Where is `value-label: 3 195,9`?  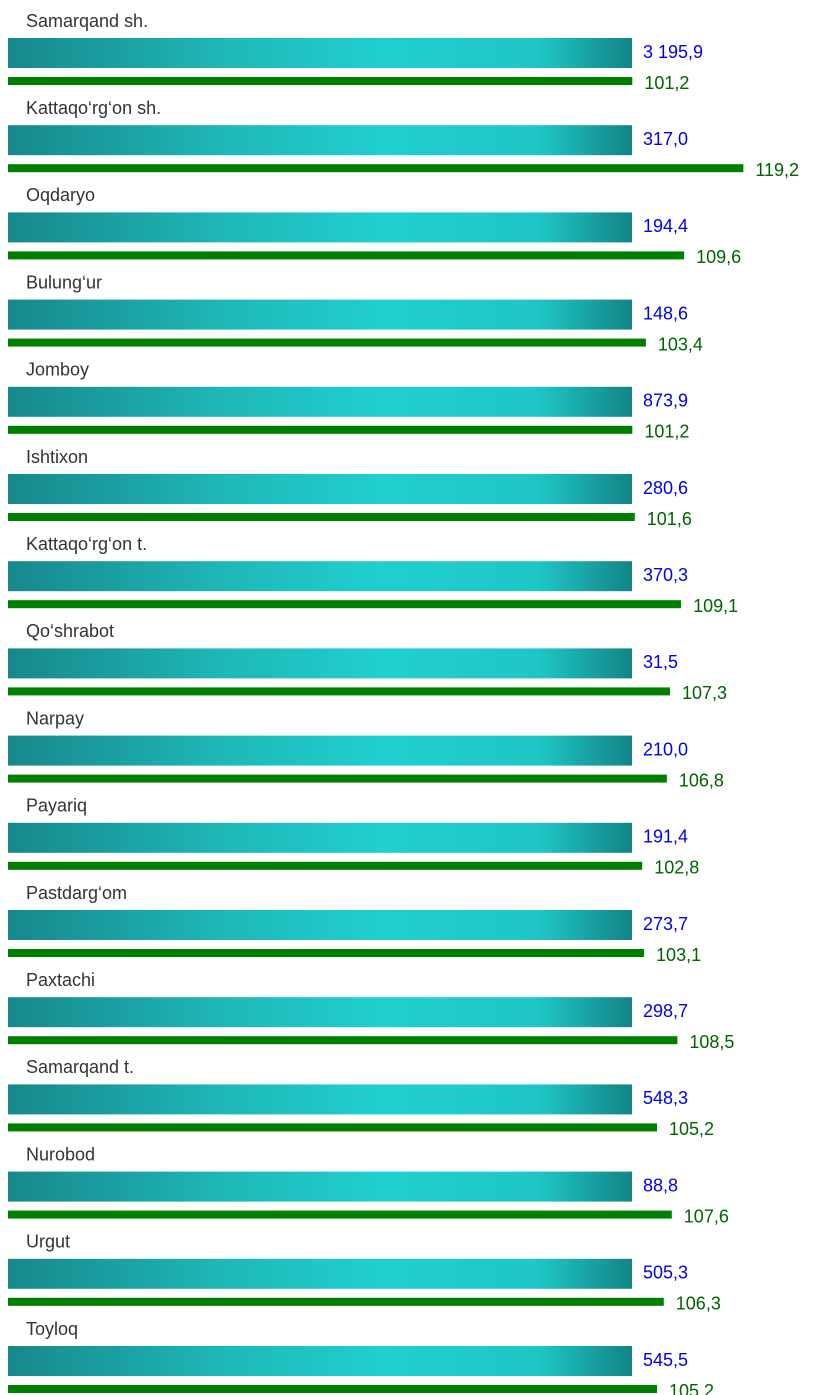
value-label: 3 195,9 is located at coordinates (673, 52).